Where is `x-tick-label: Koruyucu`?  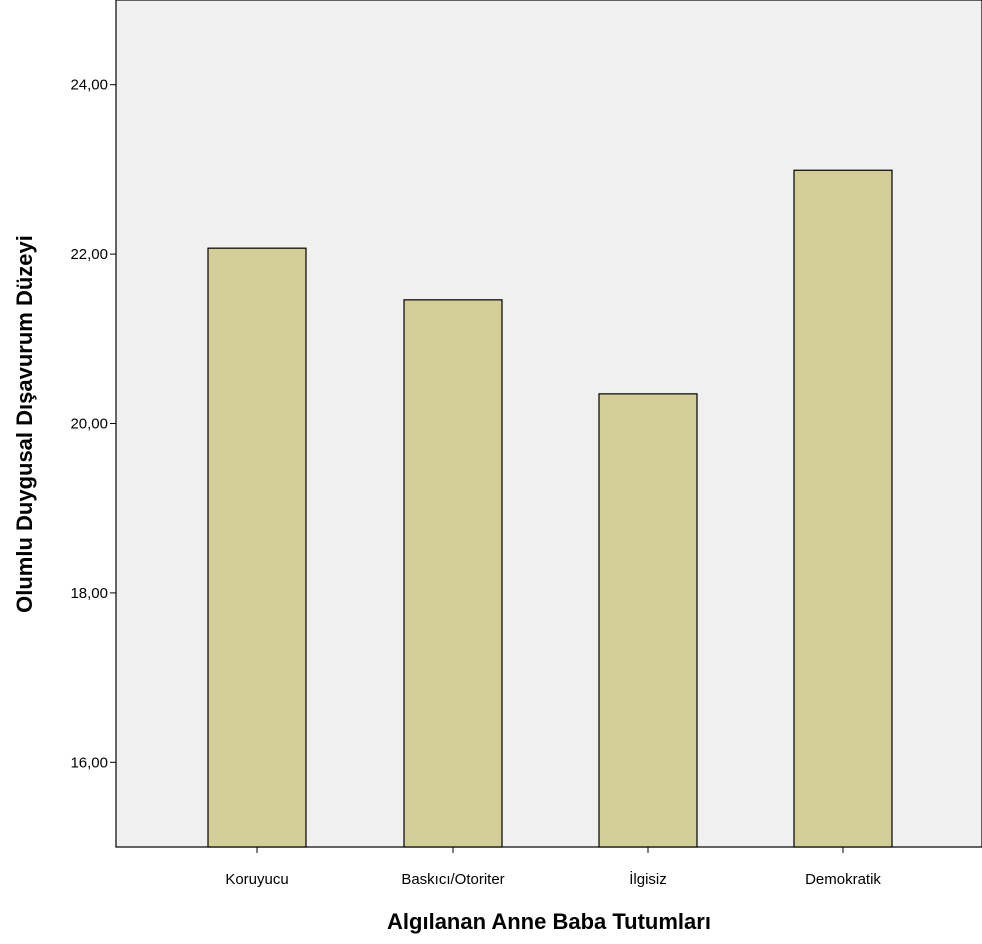 x-tick-label: Koruyucu is located at coordinates (256, 879).